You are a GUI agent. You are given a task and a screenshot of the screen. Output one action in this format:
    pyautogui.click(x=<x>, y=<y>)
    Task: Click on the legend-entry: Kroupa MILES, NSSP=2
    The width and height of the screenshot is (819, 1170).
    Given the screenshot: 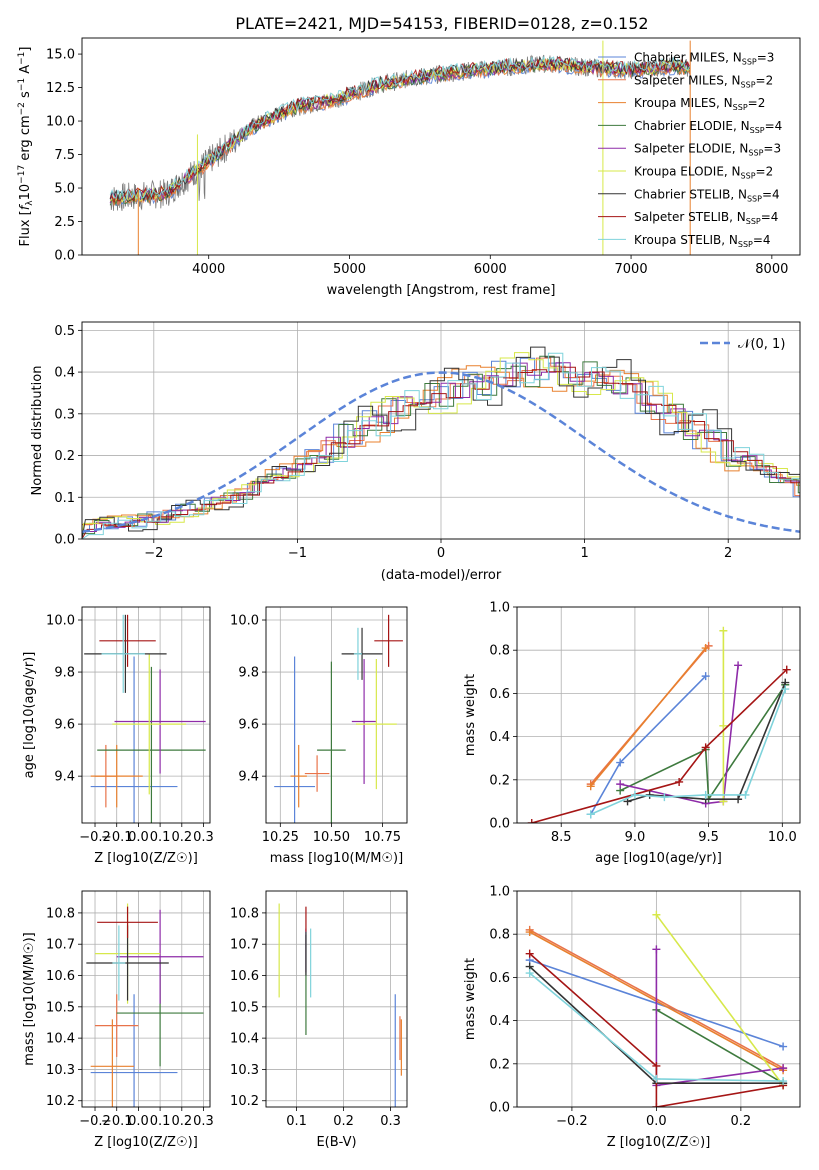 What is the action you would take?
    pyautogui.click(x=699, y=104)
    